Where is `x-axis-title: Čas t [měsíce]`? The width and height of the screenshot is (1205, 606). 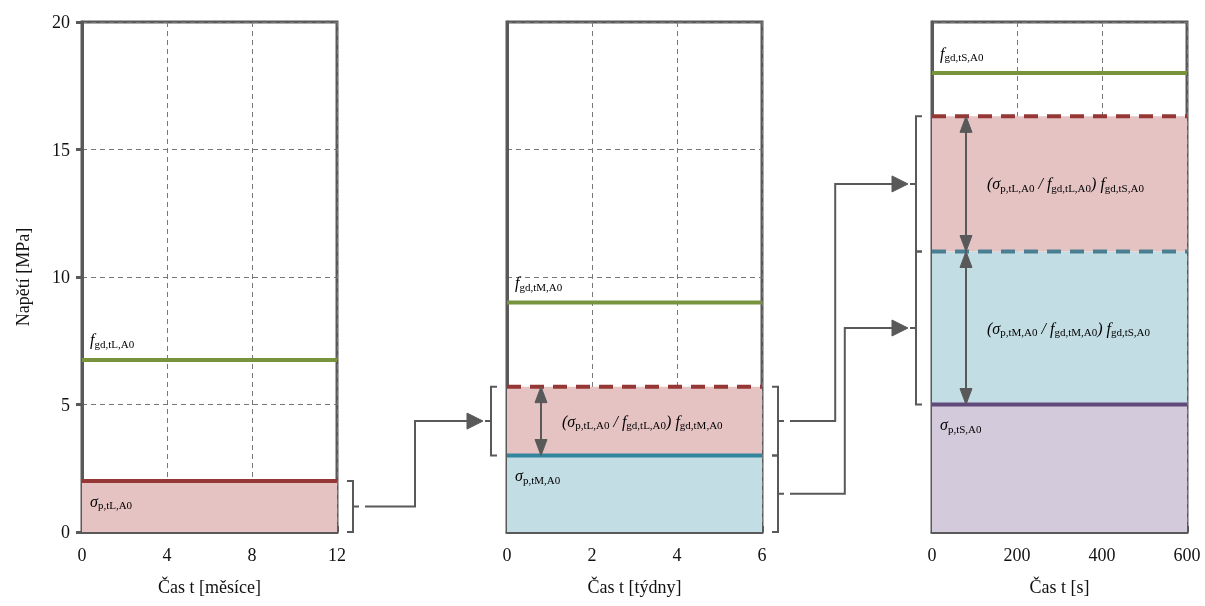 x-axis-title: Čas t [měsíce] is located at coordinates (209, 586).